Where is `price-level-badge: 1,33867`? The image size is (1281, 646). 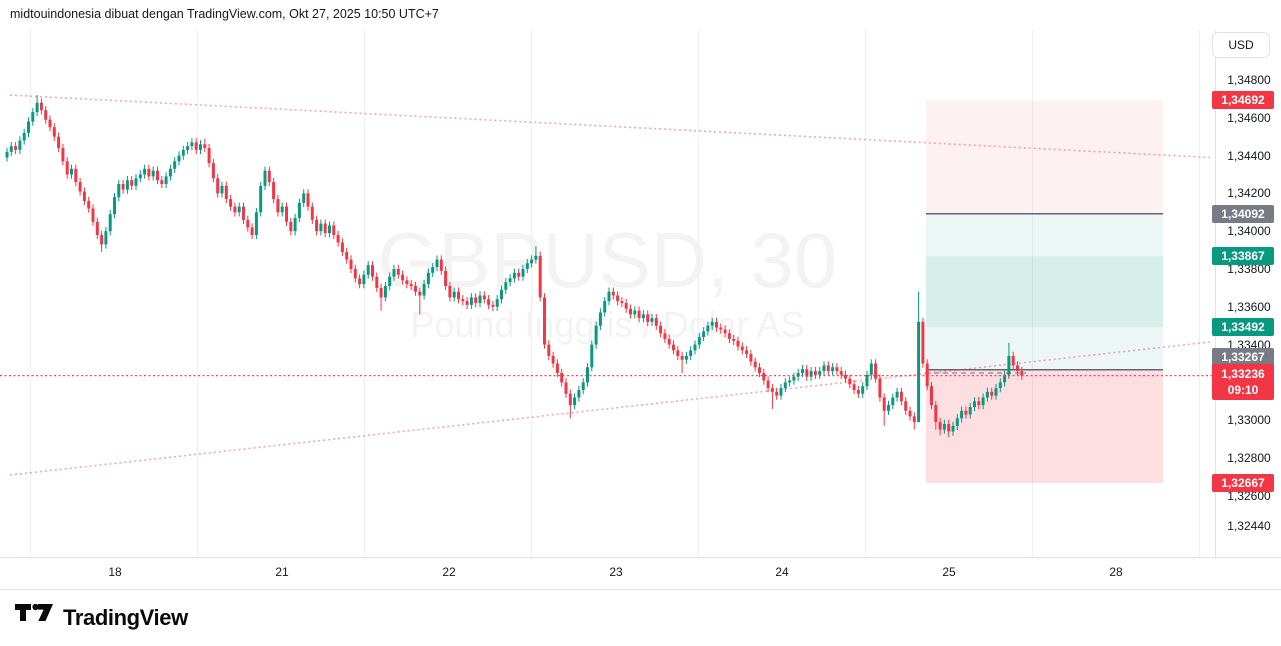 price-level-badge: 1,33867 is located at coordinates (1243, 256).